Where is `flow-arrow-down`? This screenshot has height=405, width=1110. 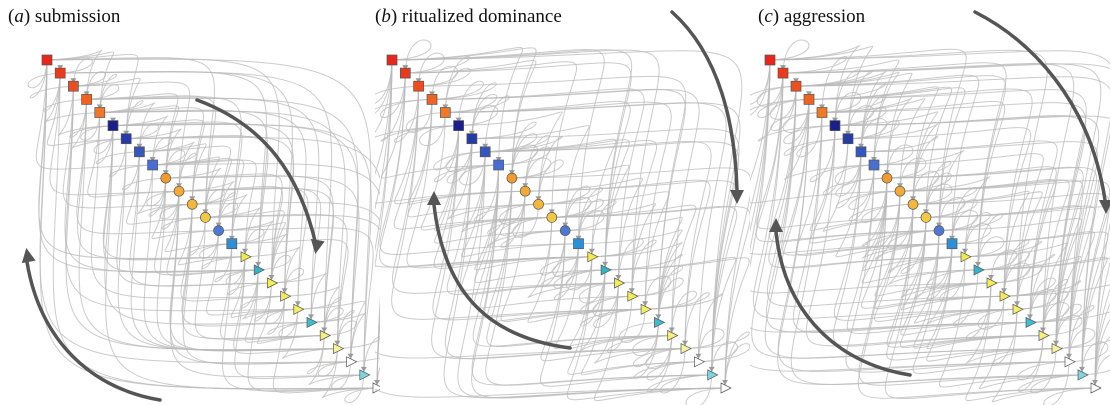 flow-arrow-down is located at coordinates (256, 172).